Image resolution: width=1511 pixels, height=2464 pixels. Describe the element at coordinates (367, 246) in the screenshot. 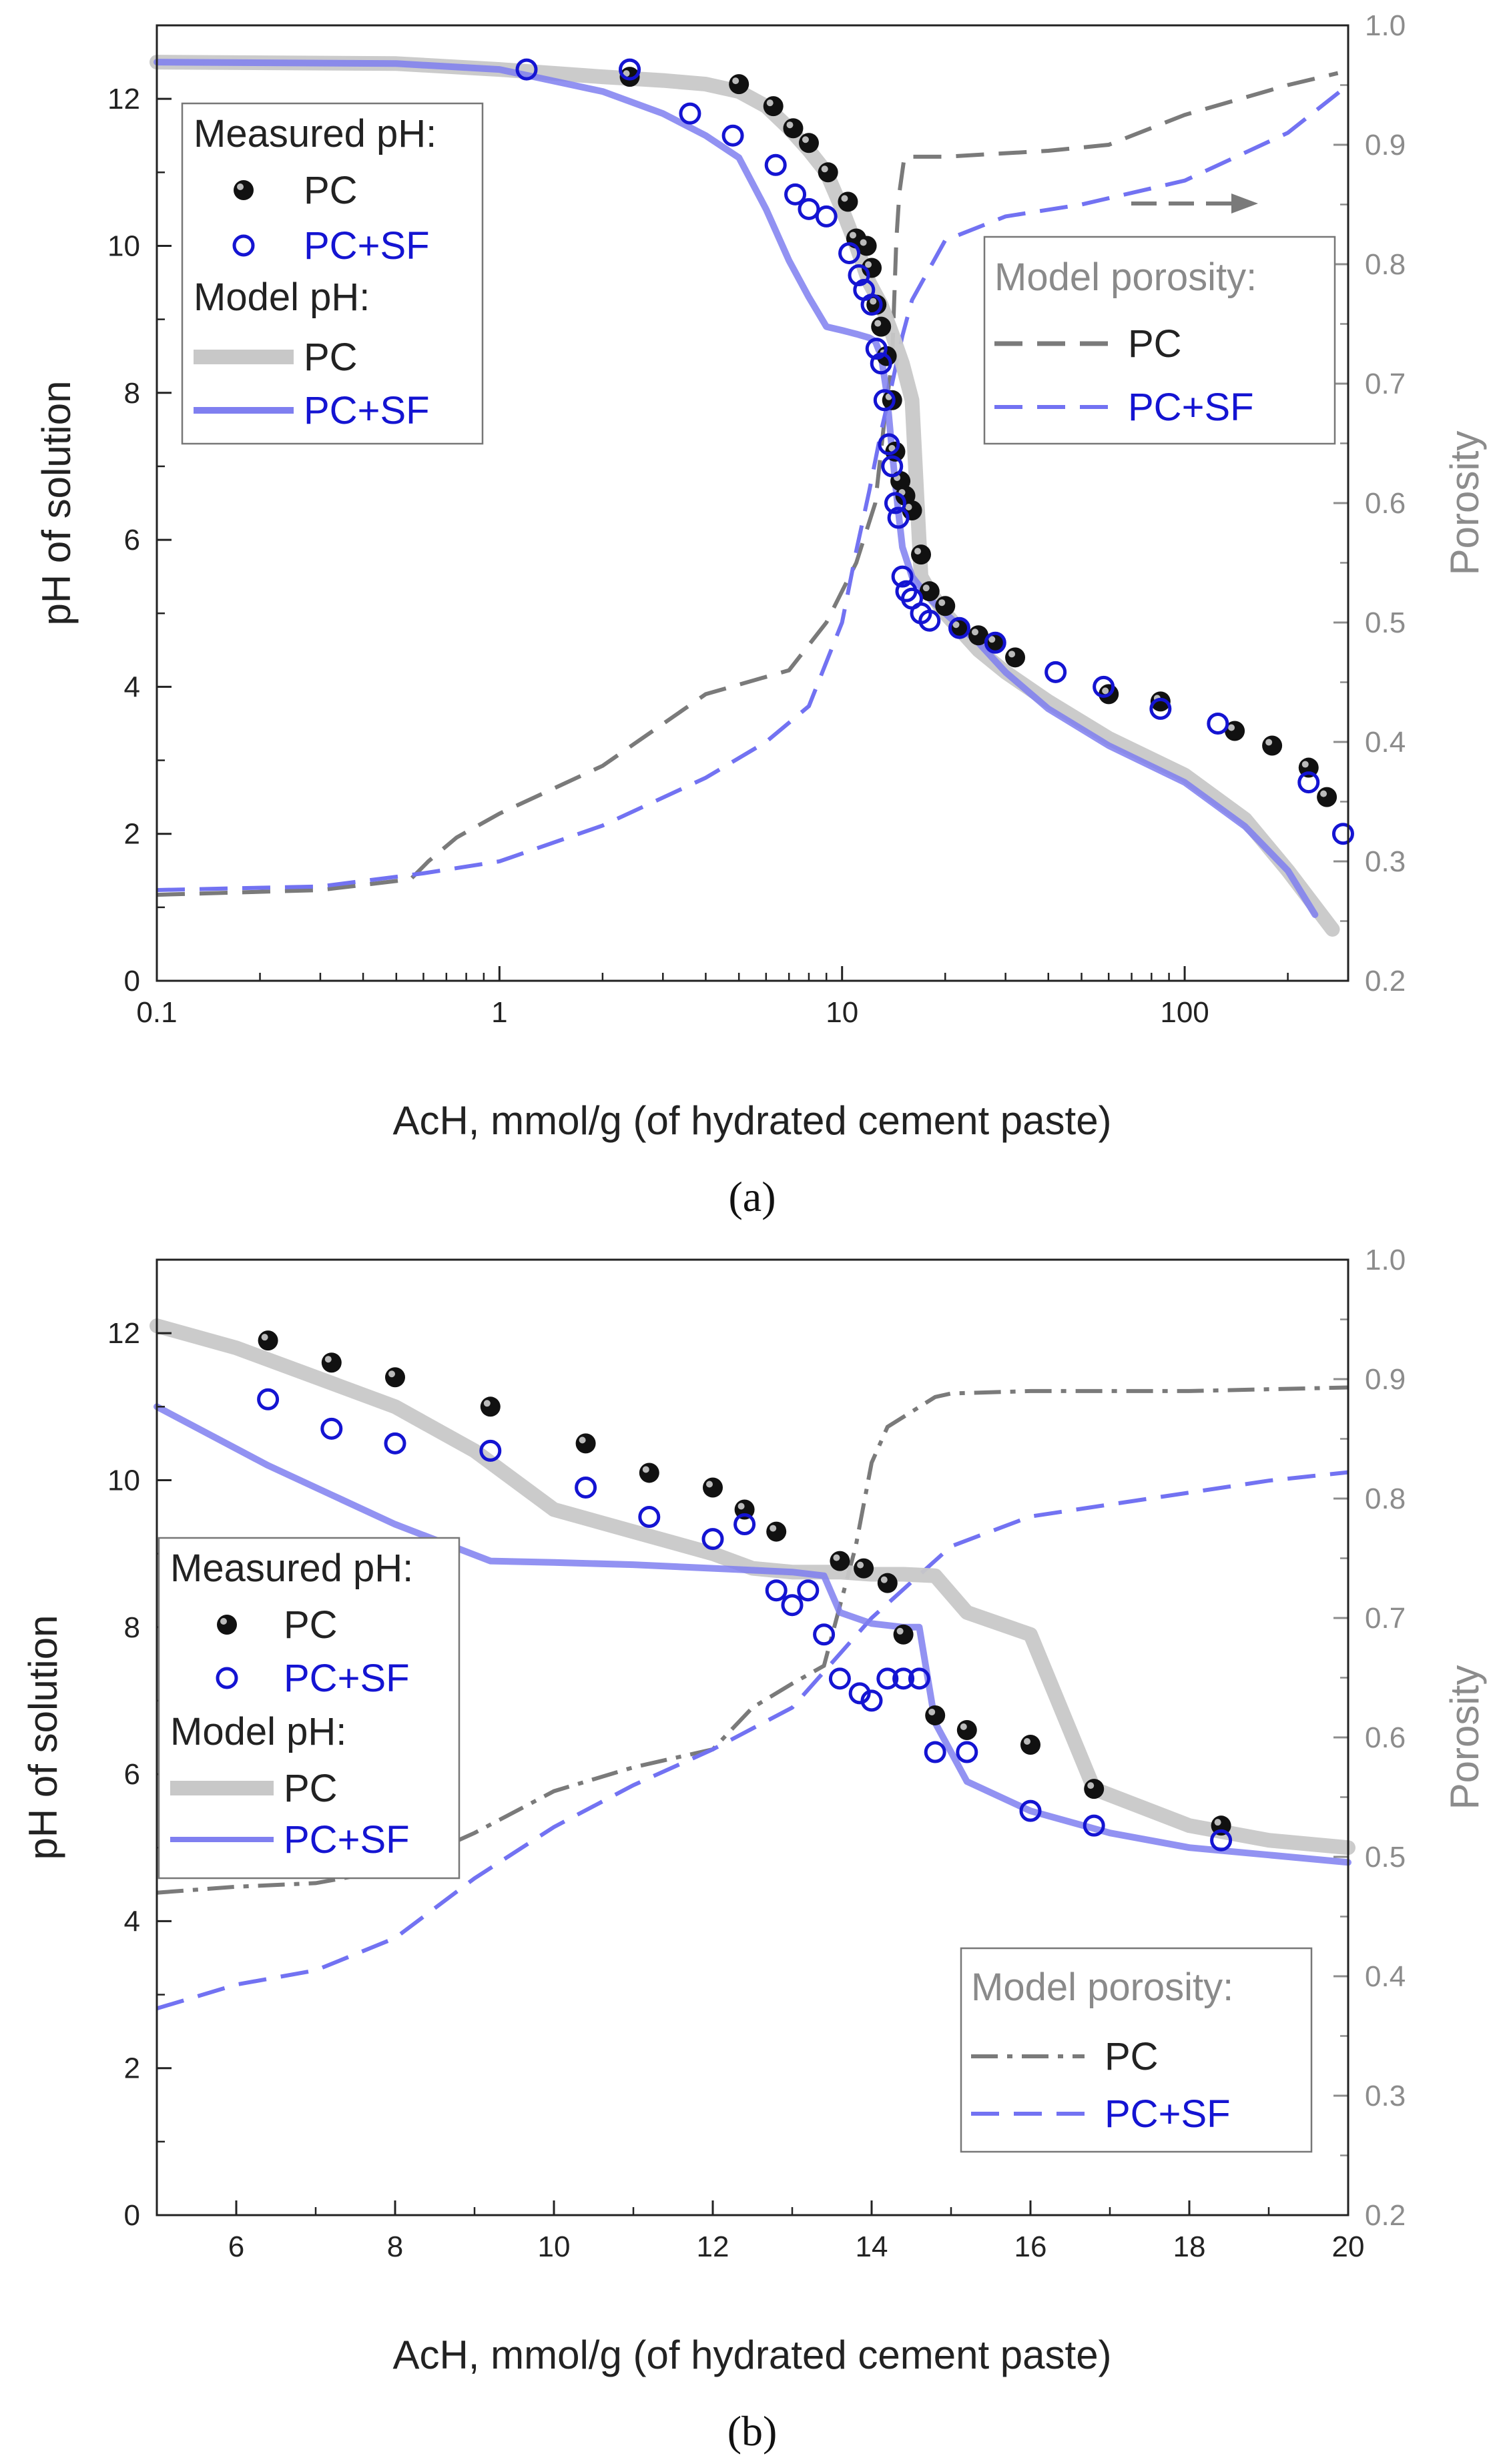

I see `panel-a-legend-pcsf-measured-label: PC+SF` at that location.